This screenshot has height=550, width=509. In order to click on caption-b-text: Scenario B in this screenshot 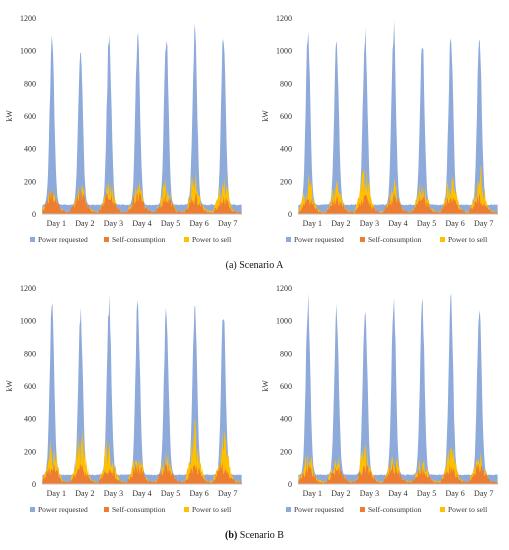, I will do `click(260, 535)`.